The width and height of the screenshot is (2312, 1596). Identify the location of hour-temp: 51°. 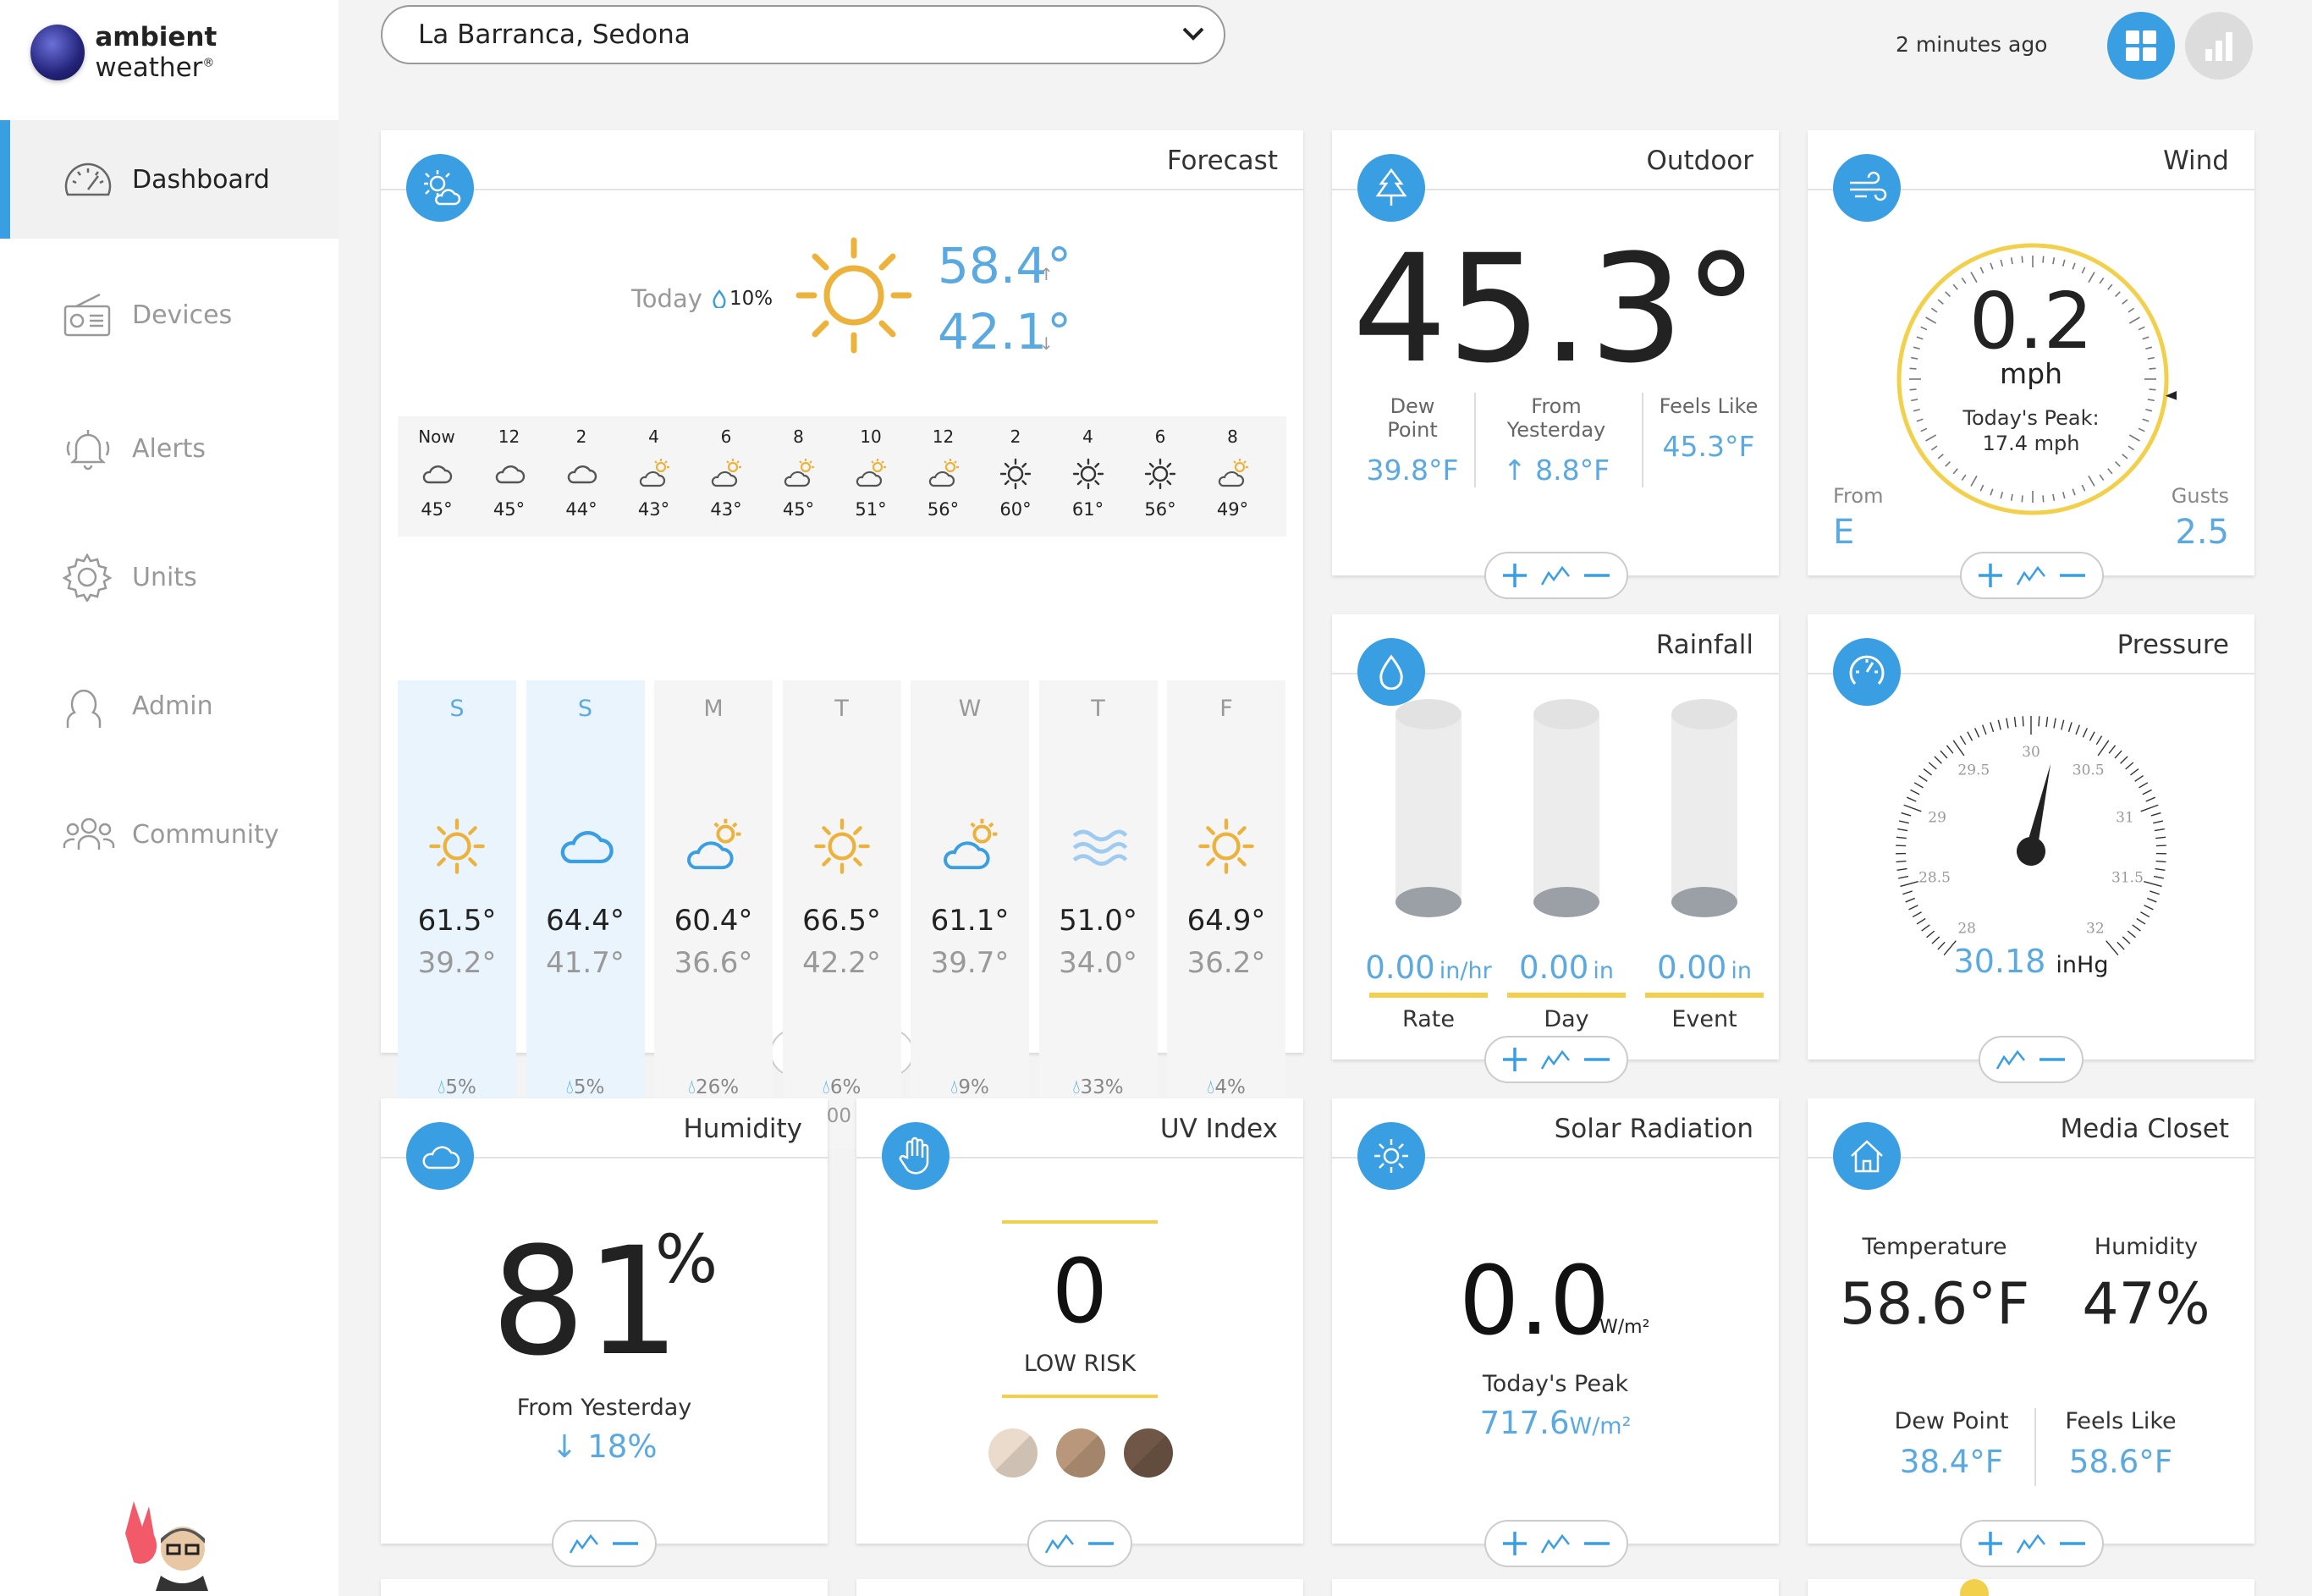
(871, 509).